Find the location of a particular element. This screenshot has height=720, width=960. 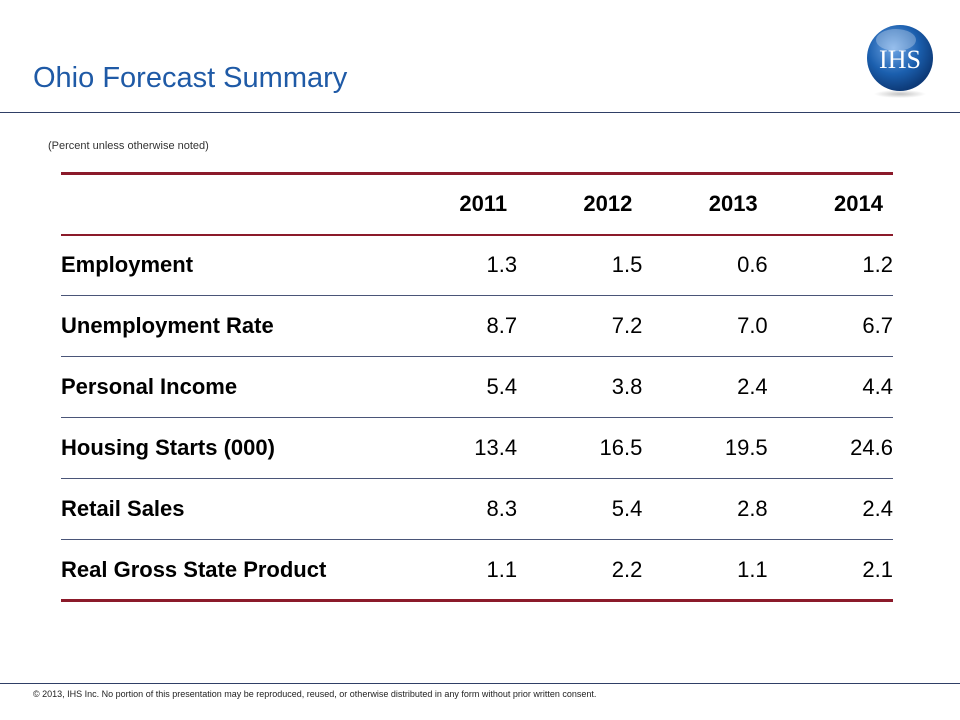

row-label: Personal Income is located at coordinates (226, 387).